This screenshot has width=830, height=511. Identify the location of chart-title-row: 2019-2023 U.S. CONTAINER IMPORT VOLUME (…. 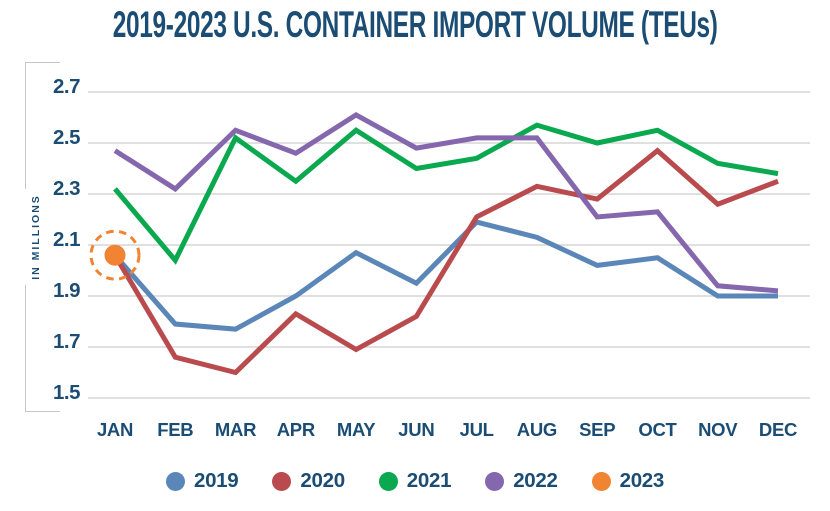
(415, 25).